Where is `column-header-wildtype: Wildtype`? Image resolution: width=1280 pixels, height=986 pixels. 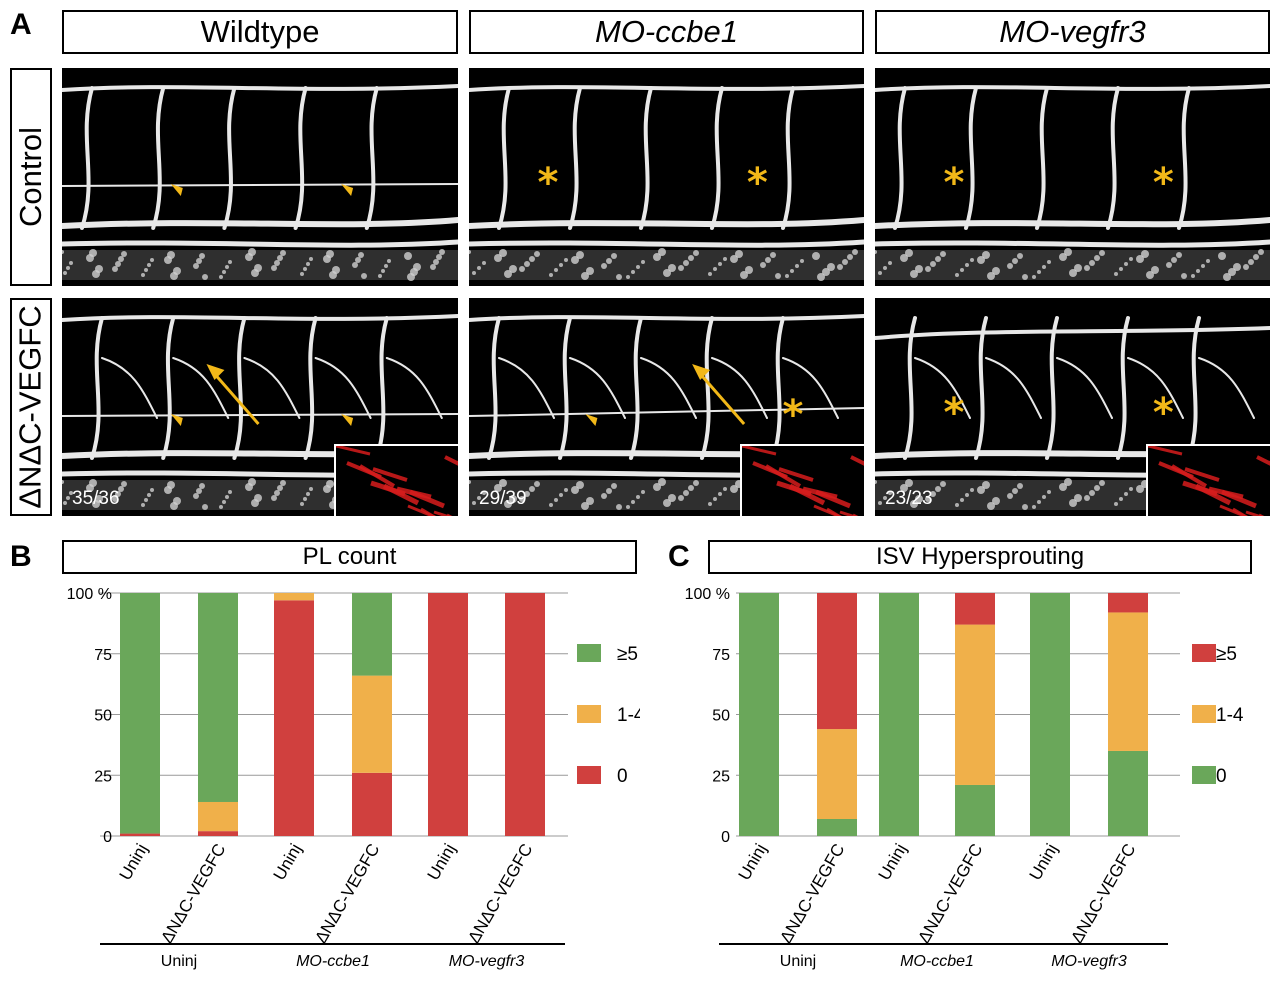
column-header-wildtype: Wildtype is located at coordinates (260, 32).